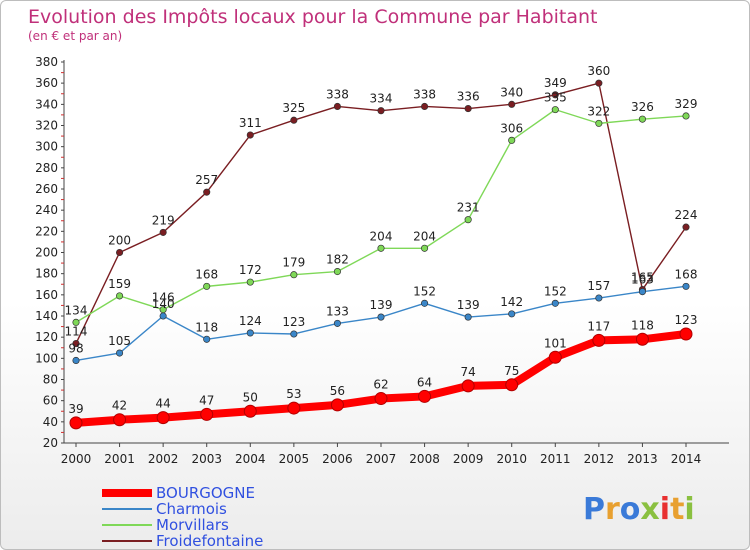 The height and width of the screenshot is (550, 750). What do you see at coordinates (468, 97) in the screenshot?
I see `data-label: 336` at bounding box center [468, 97].